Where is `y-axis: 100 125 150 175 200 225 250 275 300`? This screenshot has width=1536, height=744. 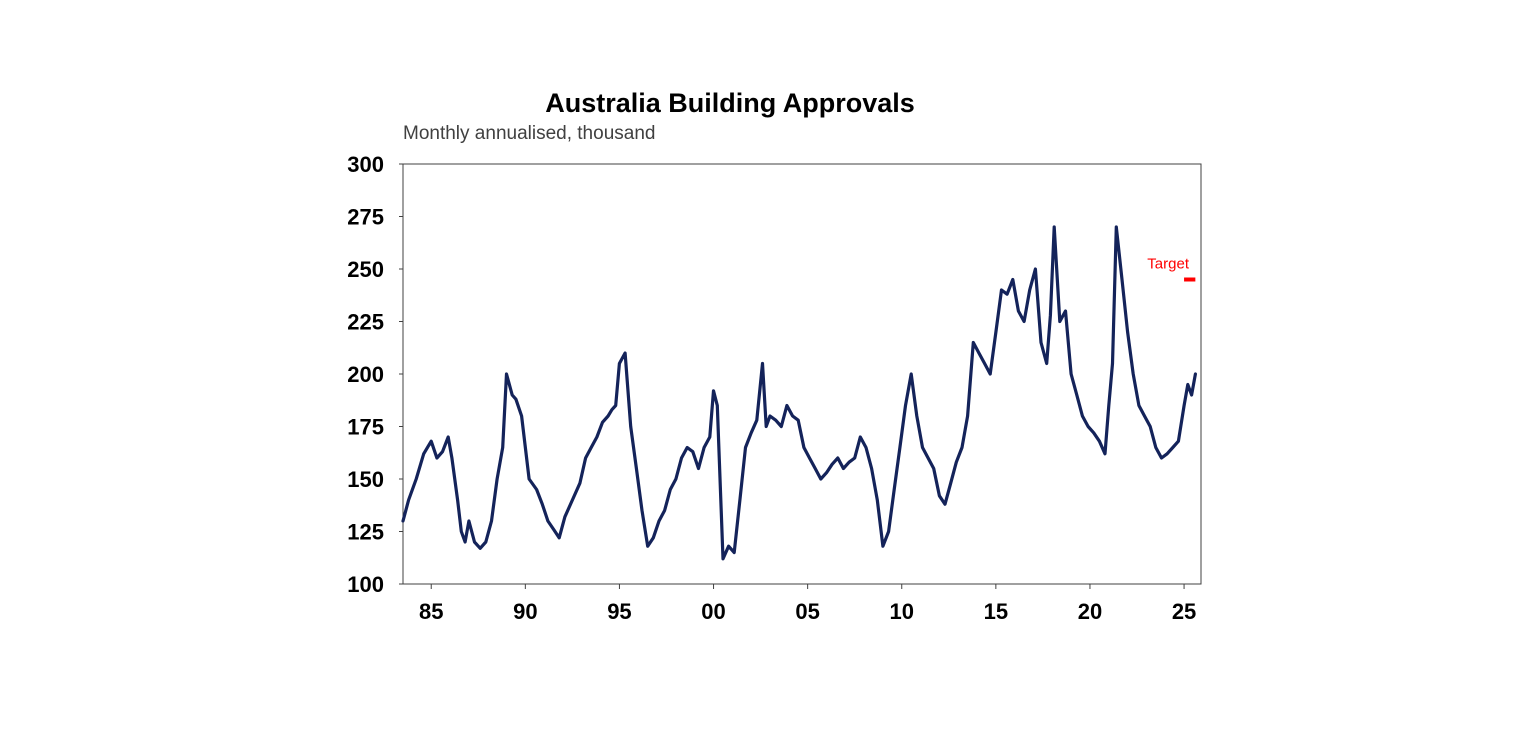
y-axis: 100 125 150 175 200 225 250 275 300 is located at coordinates (375, 374).